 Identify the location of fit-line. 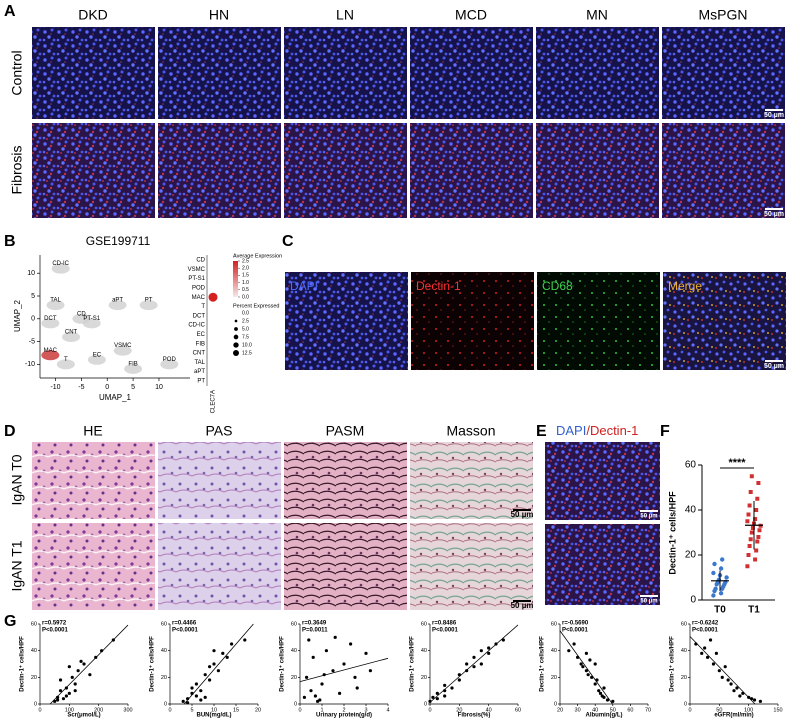
(474, 663).